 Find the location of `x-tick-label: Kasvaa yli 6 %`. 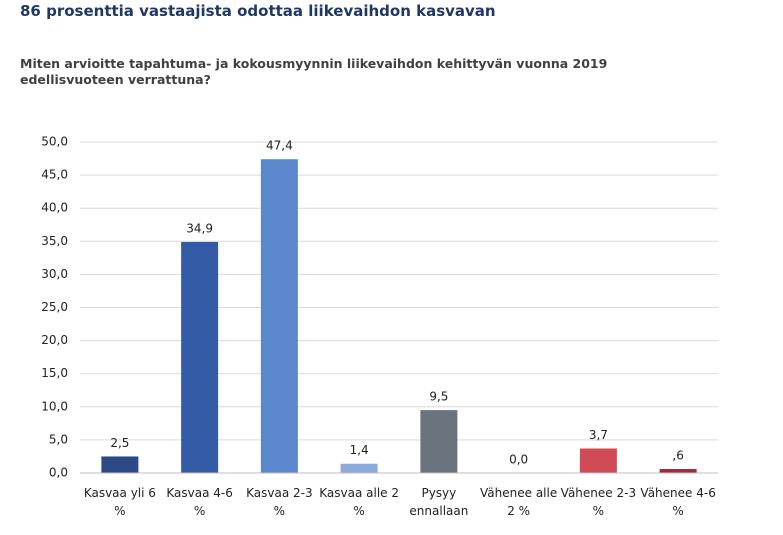

x-tick-label: Kasvaa yli 6 % is located at coordinates (119, 502).